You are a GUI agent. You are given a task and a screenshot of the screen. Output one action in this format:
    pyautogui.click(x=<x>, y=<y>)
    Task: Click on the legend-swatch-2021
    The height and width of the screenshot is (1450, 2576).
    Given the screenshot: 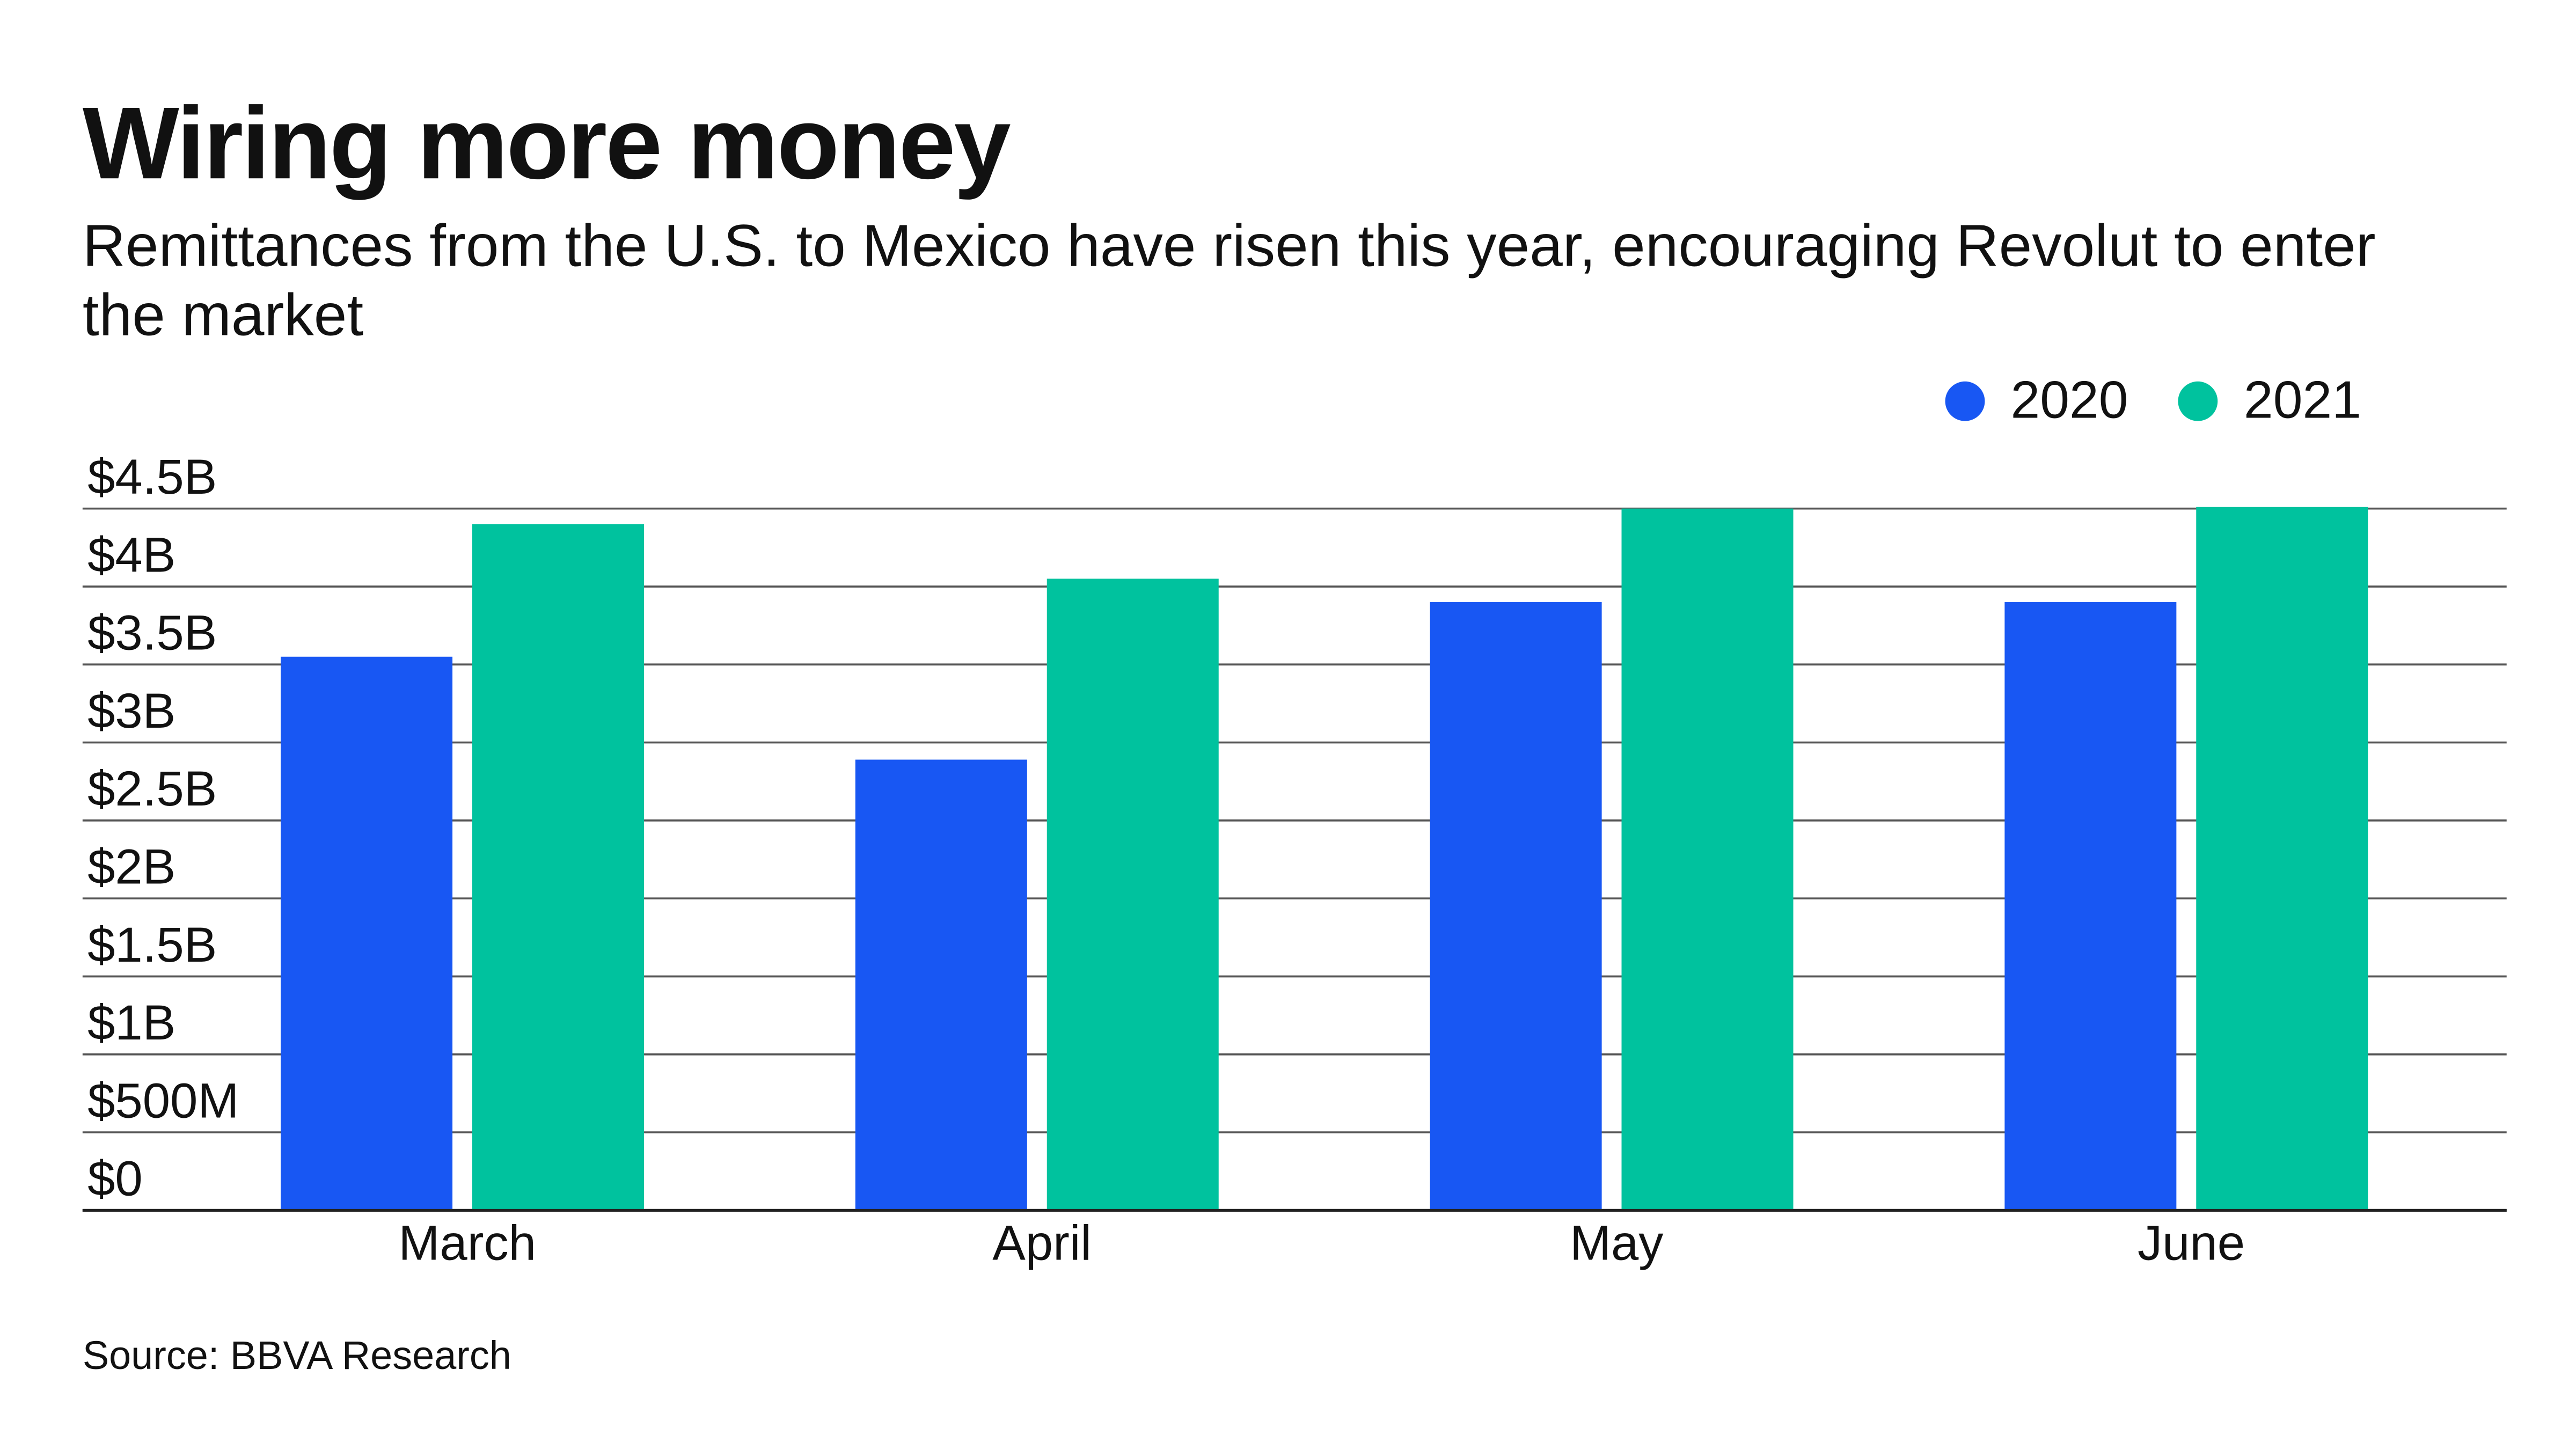 What is the action you would take?
    pyautogui.click(x=2197, y=400)
    